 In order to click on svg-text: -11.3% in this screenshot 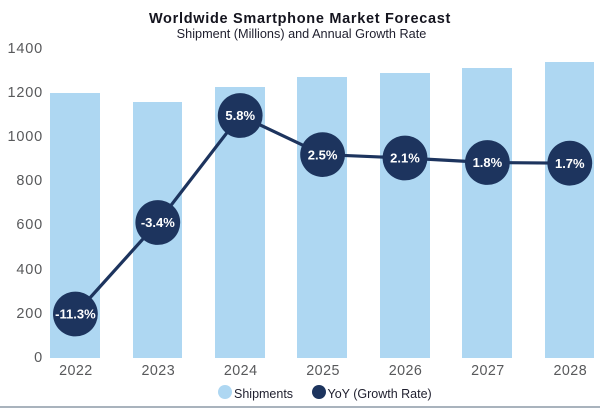, I will do `click(75, 314)`.